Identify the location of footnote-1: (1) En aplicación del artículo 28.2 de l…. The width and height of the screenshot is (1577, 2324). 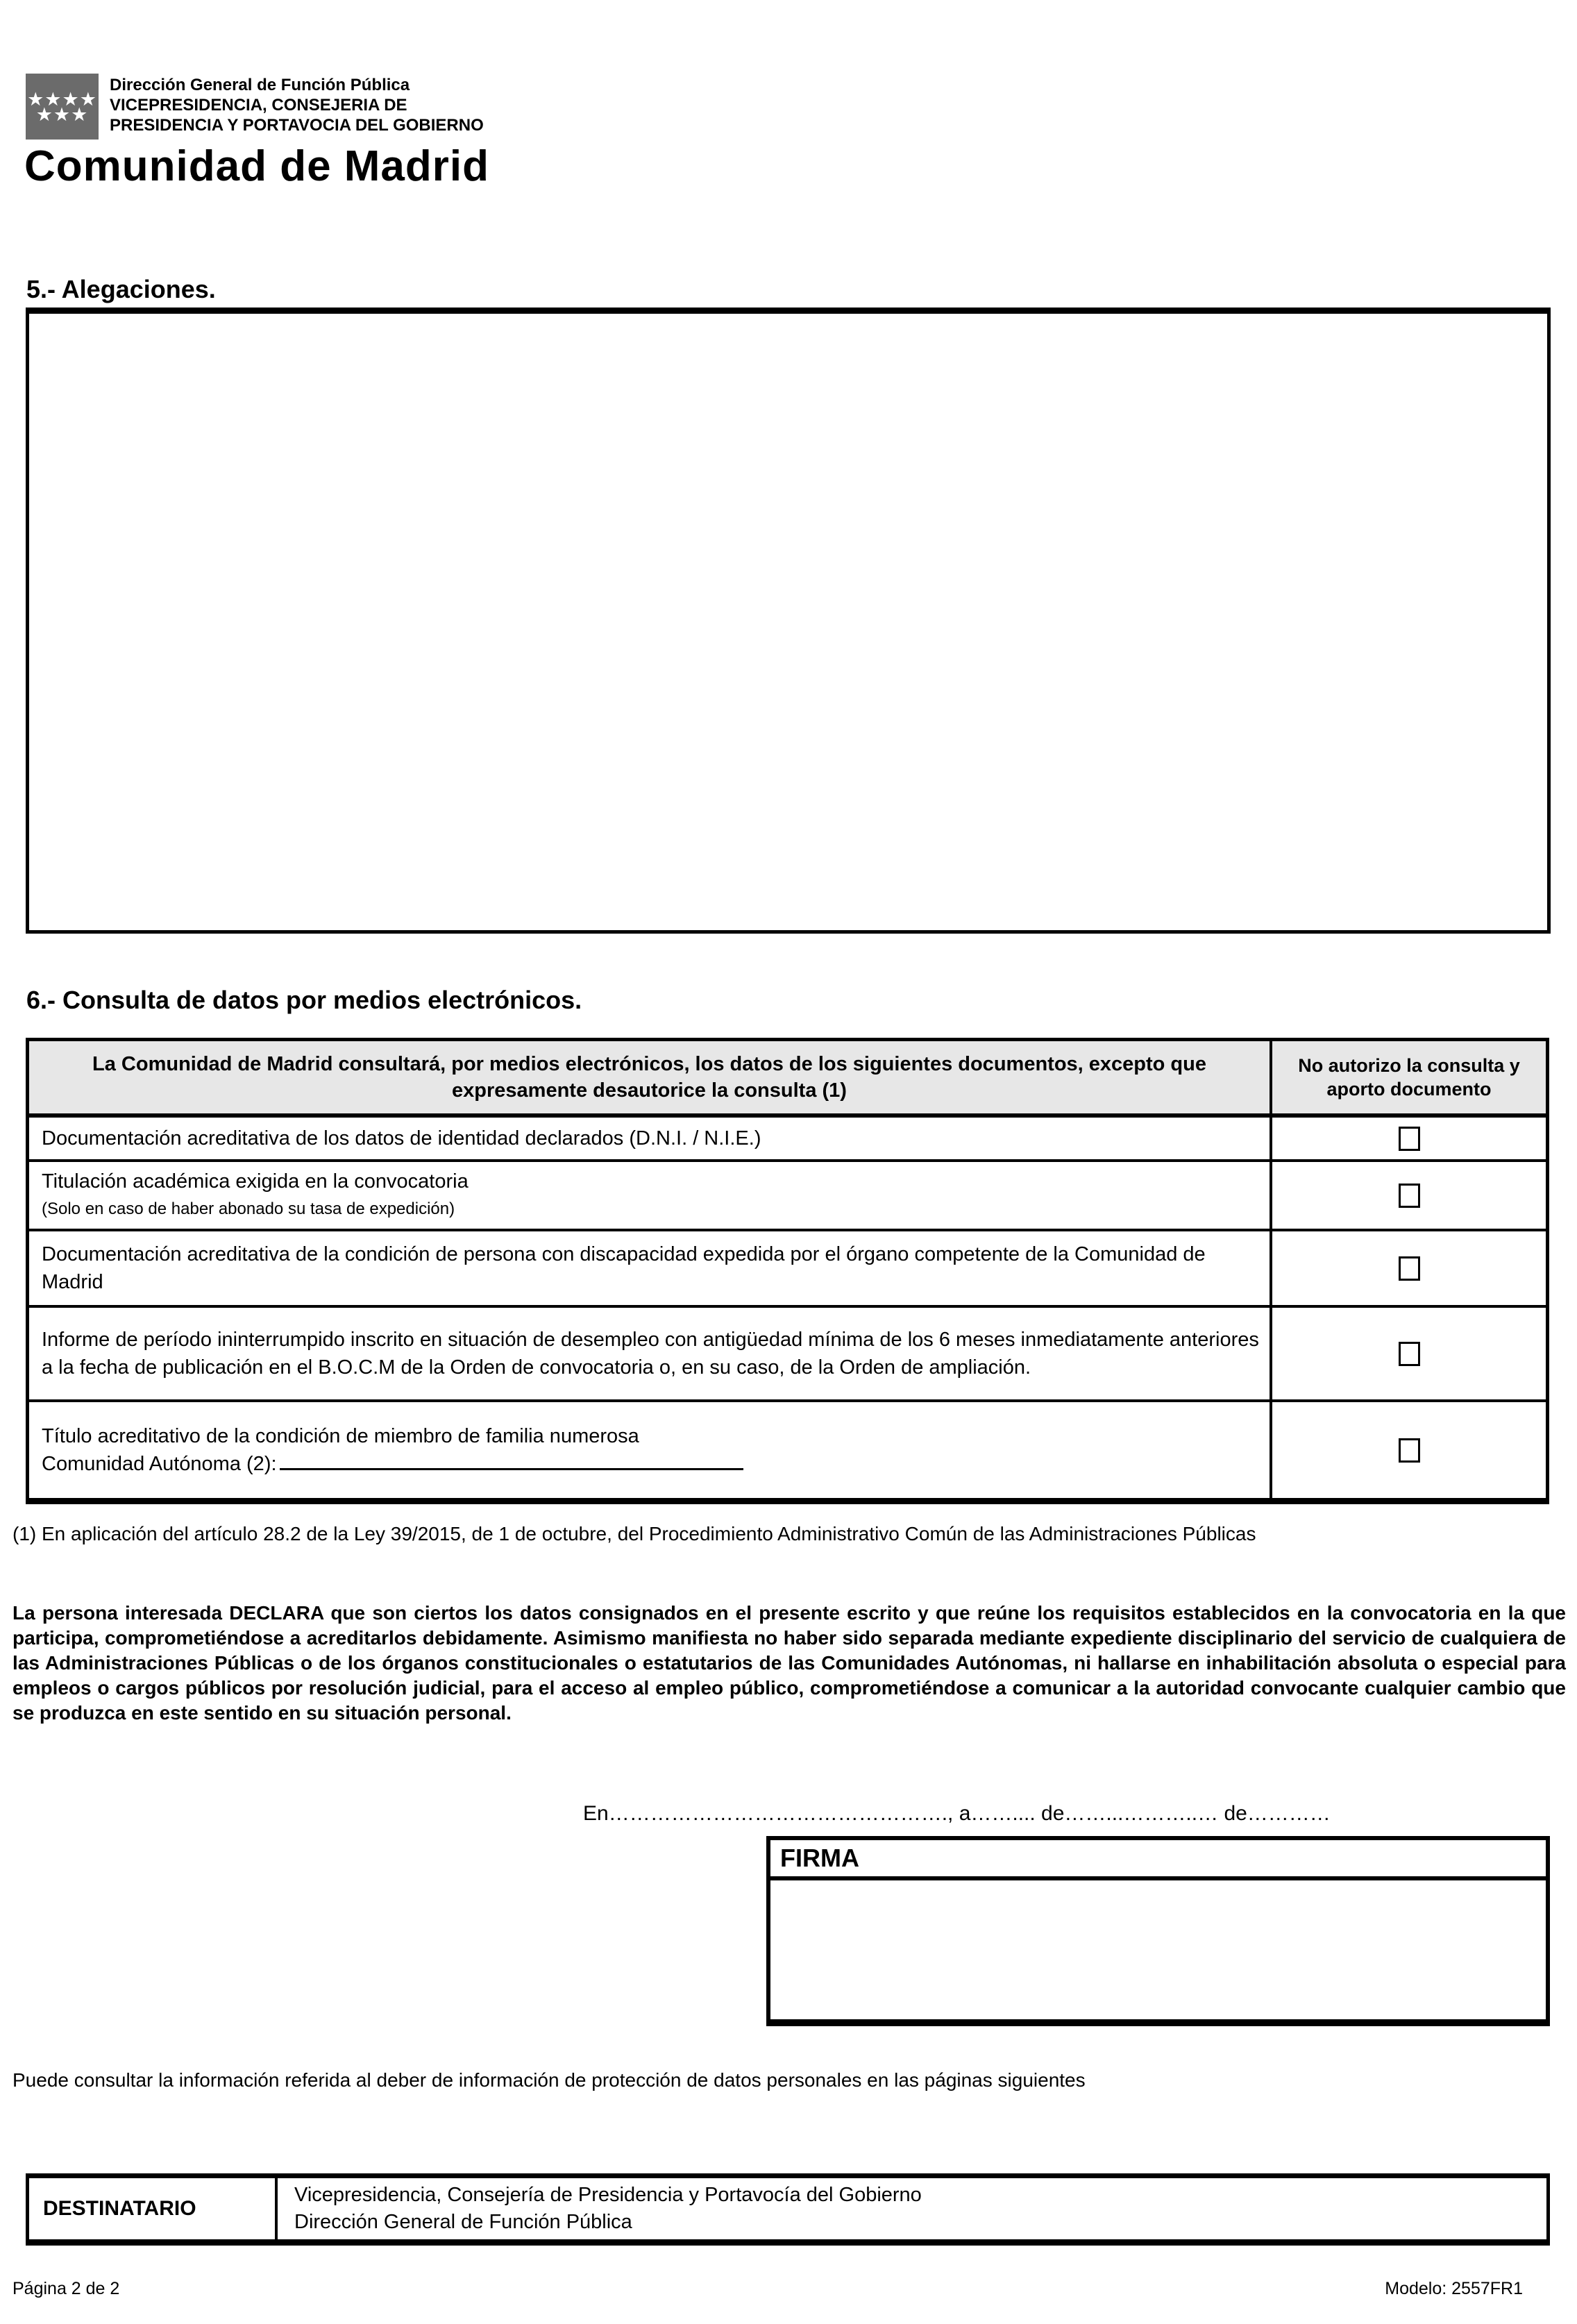
(634, 1533).